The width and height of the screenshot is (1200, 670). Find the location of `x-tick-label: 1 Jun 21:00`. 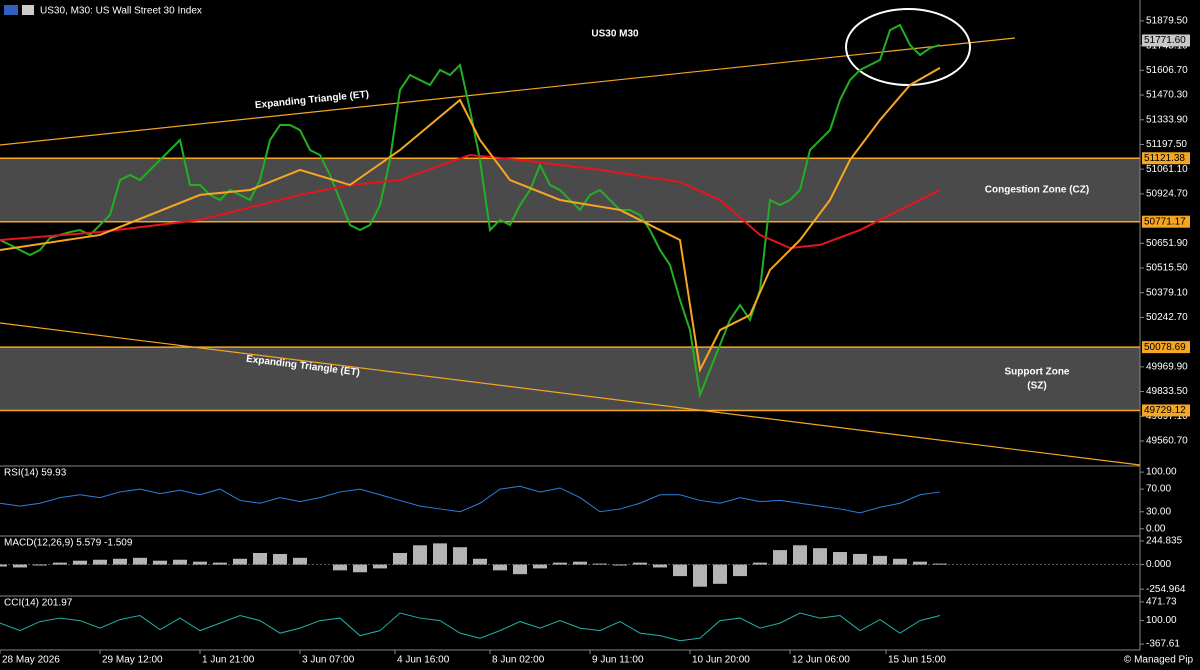

x-tick-label: 1 Jun 21:00 is located at coordinates (228, 660).